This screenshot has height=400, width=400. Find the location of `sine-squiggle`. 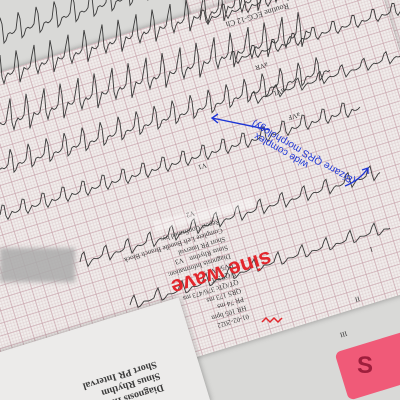

sine-squiggle is located at coordinates (272, 320).